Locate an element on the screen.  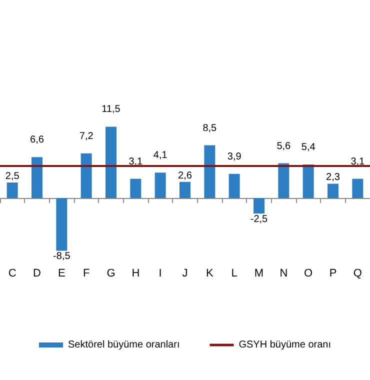
x-tick-label: Q is located at coordinates (357, 274).